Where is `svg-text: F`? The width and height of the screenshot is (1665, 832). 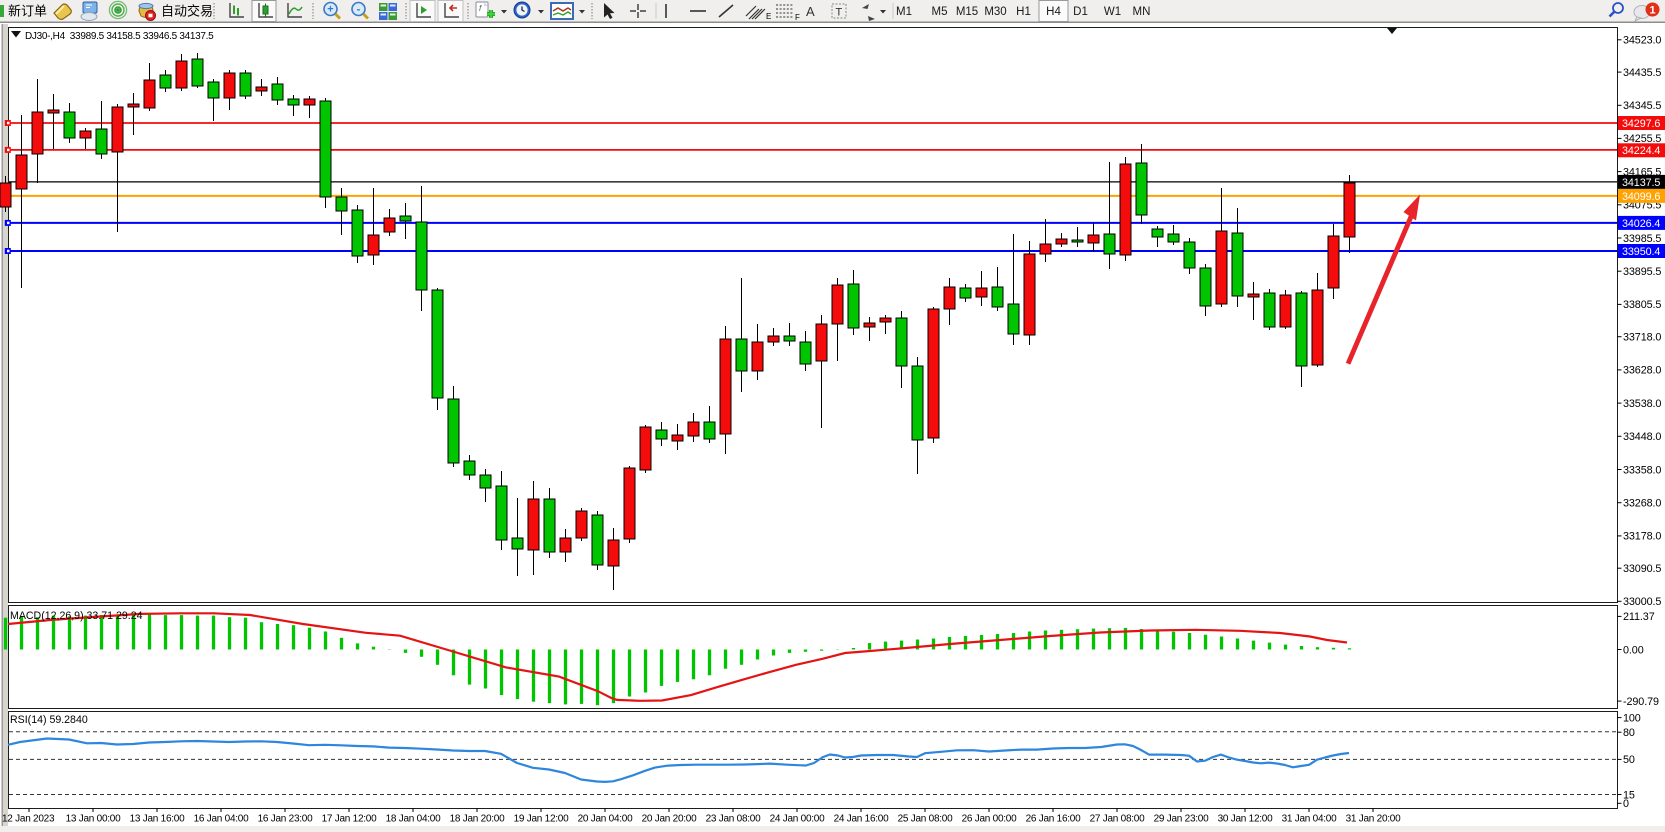
svg-text: F is located at coordinates (797, 17).